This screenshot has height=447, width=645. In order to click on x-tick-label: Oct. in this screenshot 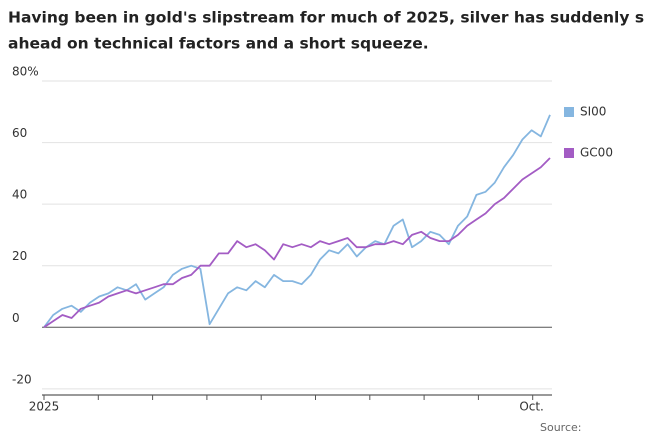, I will do `click(531, 407)`.